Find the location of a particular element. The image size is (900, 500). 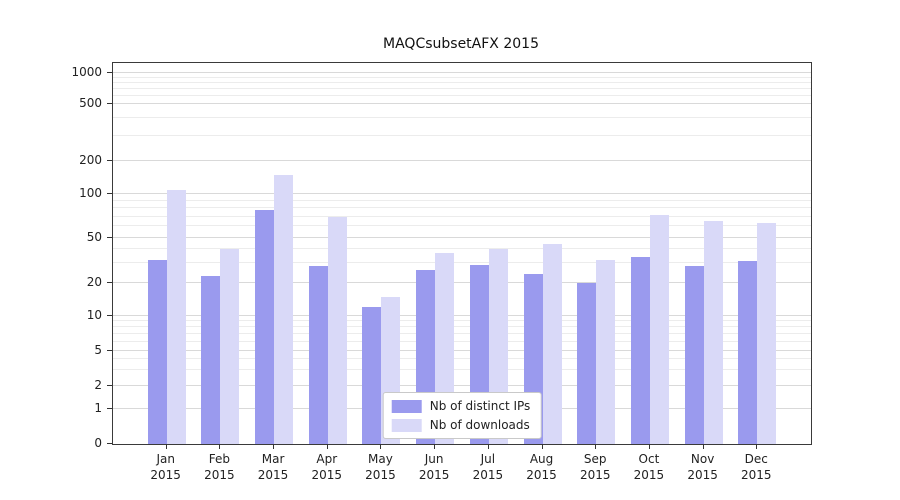

y-tick-label: 50 is located at coordinates (94, 236).